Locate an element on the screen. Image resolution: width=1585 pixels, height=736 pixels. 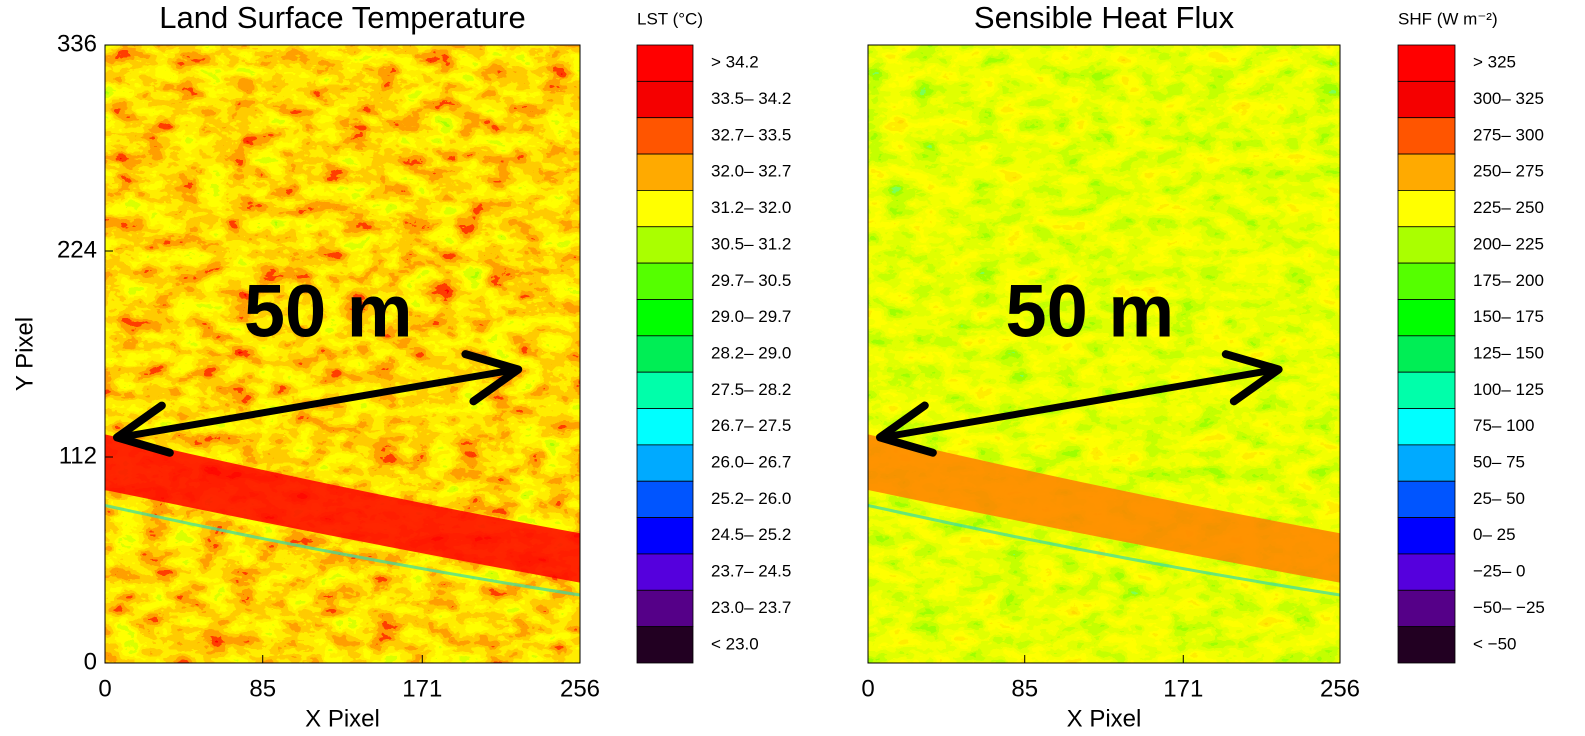
legend-label: 150– 175 is located at coordinates (1508, 316).